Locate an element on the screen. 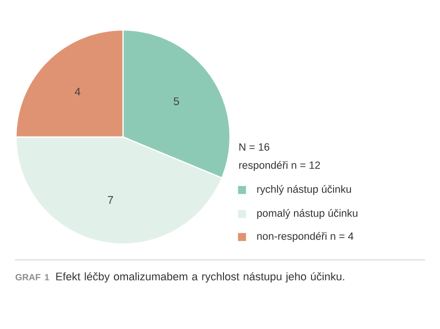  data-label: 4 is located at coordinates (77, 92).